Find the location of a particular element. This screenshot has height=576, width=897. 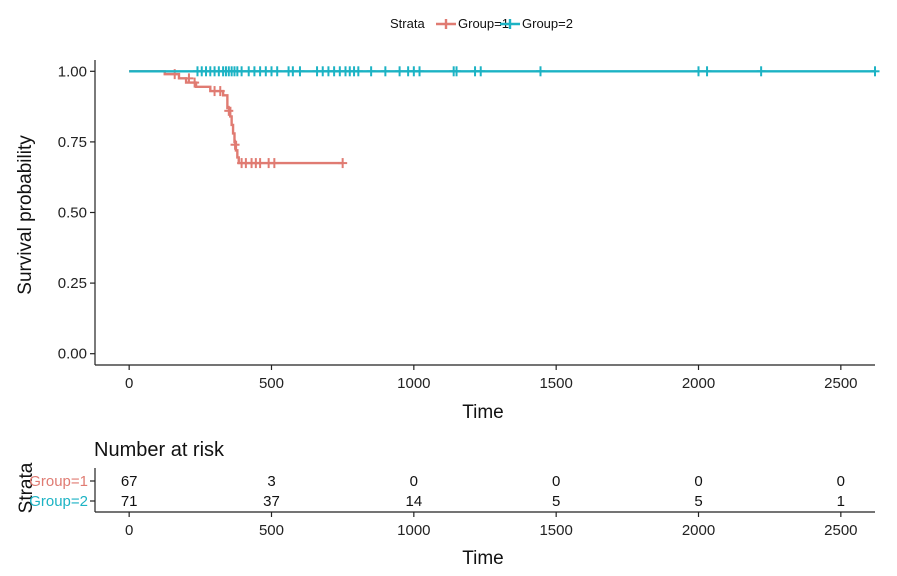

risk-x-tick-label-4: 2000 is located at coordinates (698, 530).